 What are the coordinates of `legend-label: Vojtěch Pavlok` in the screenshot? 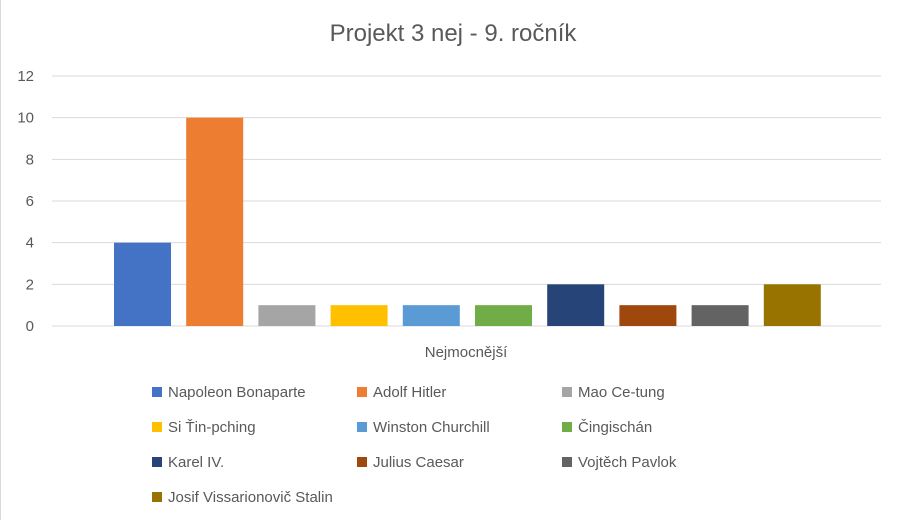 It's located at (627, 462).